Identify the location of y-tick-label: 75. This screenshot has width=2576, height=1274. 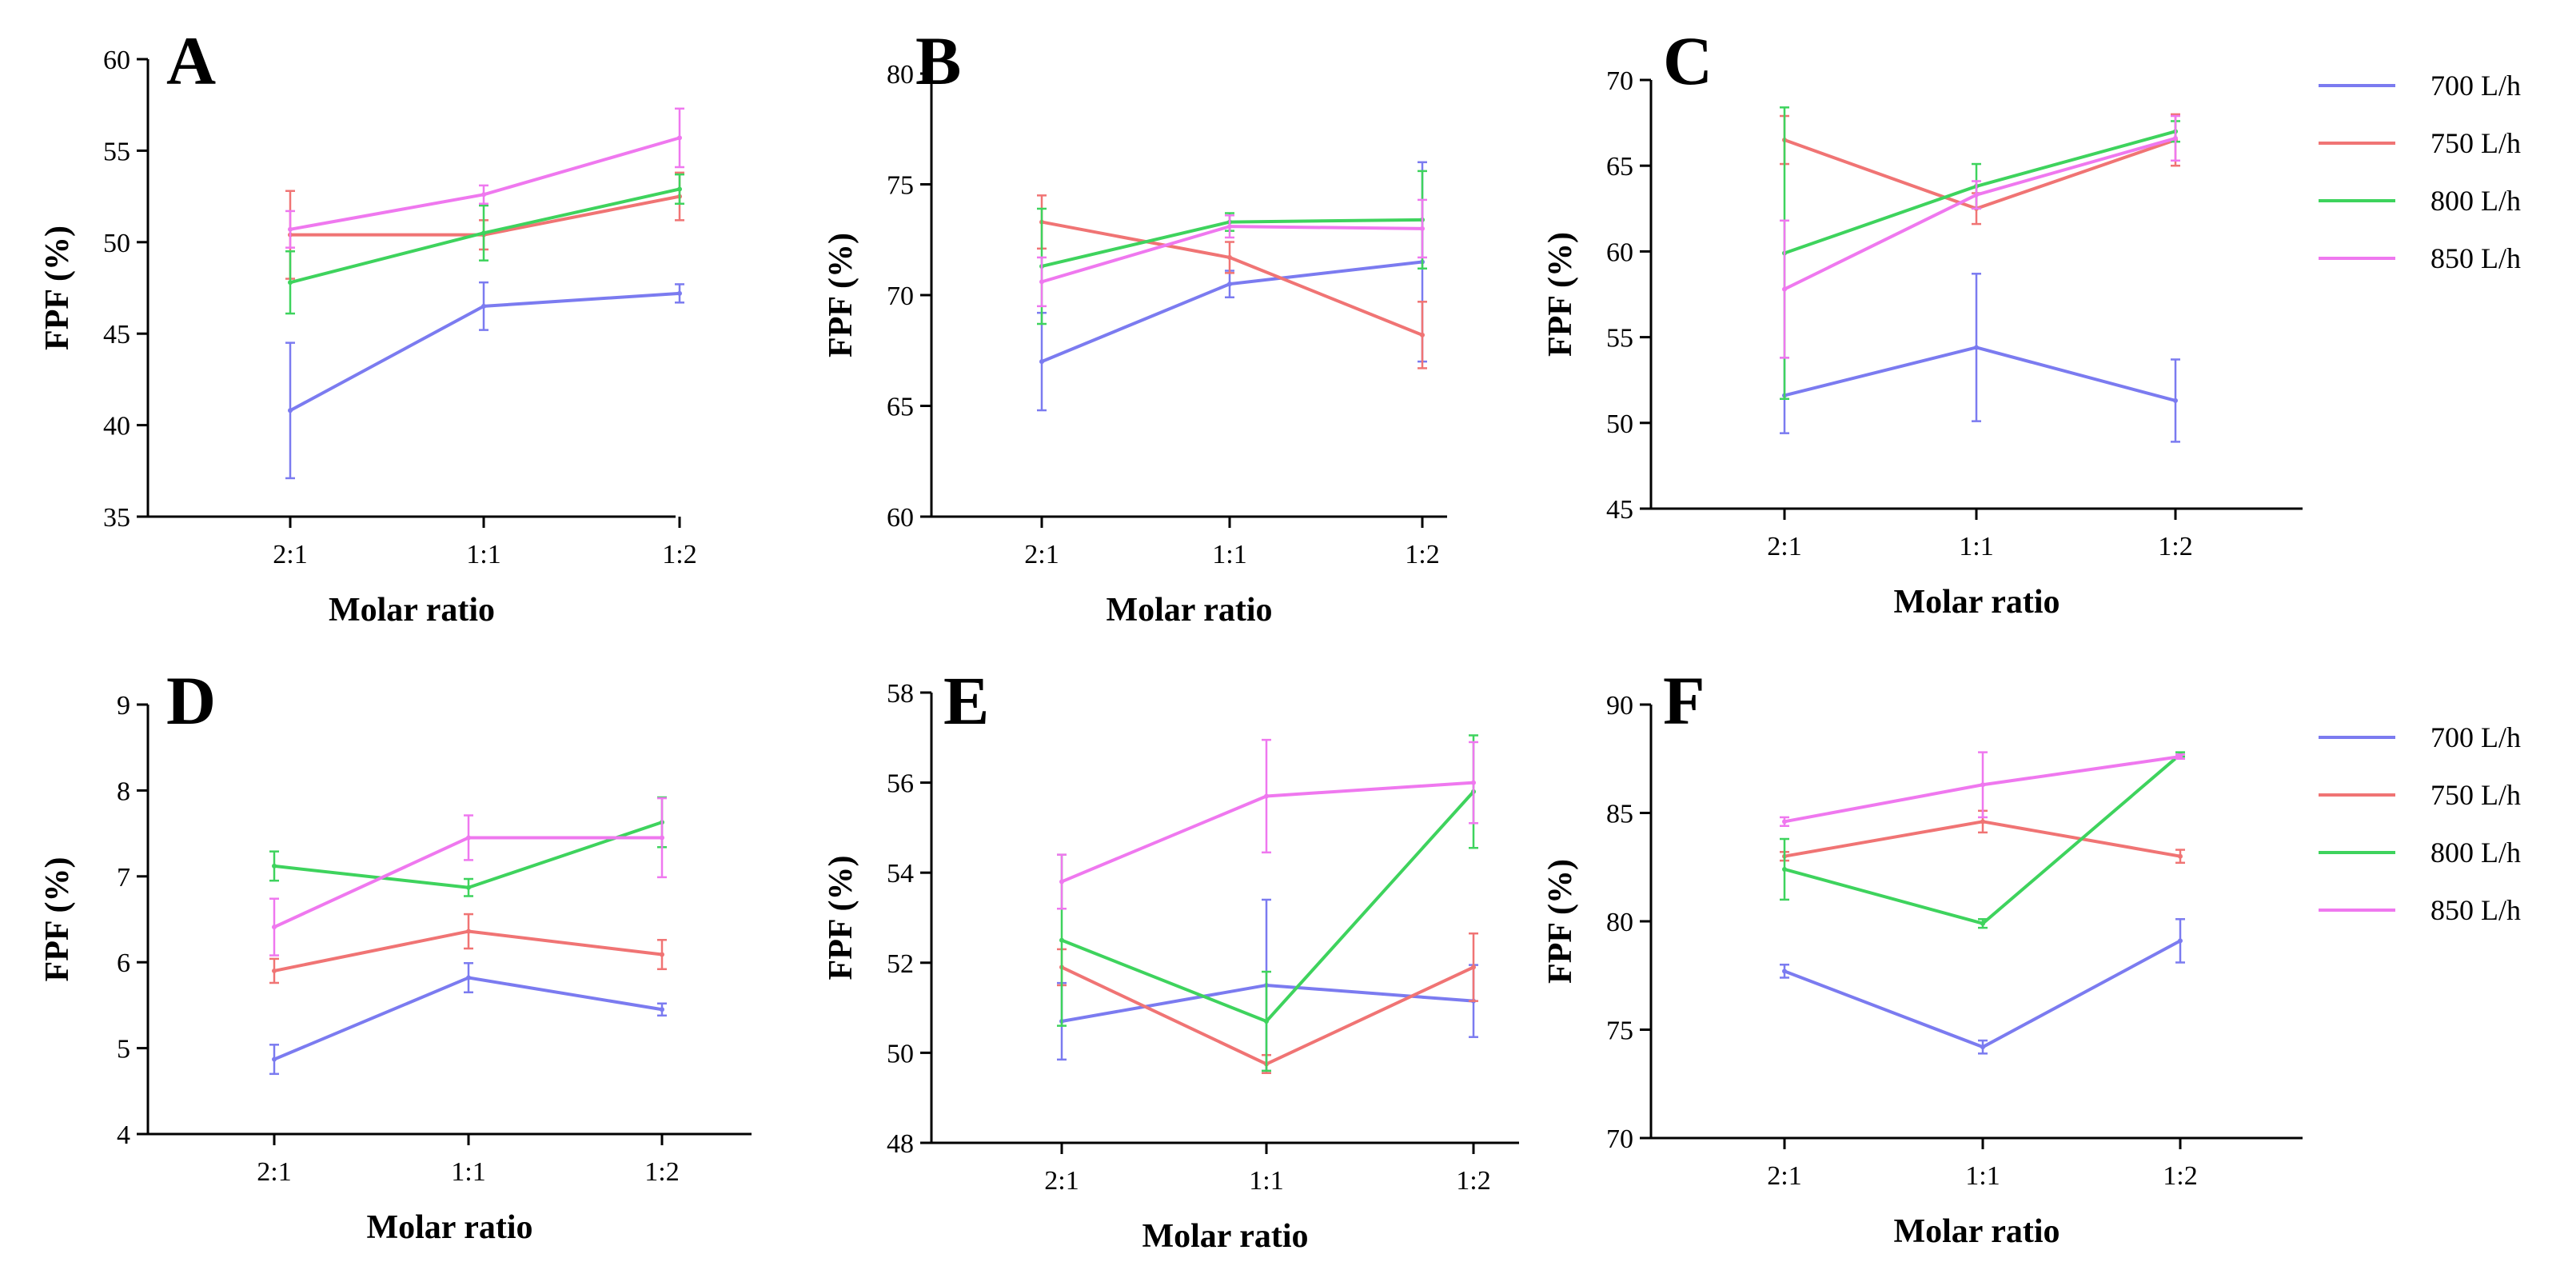
(901, 186).